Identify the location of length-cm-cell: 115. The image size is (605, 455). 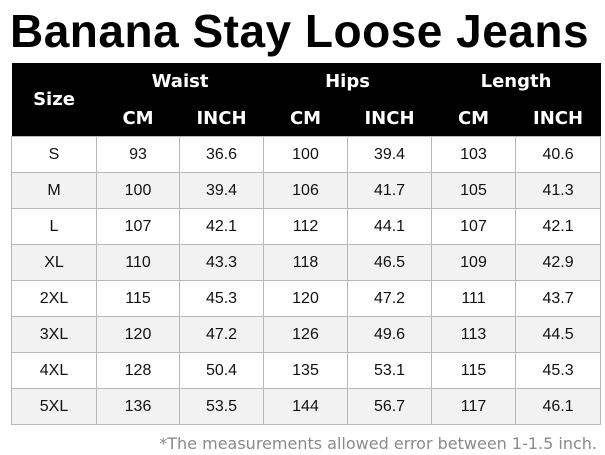
(474, 370).